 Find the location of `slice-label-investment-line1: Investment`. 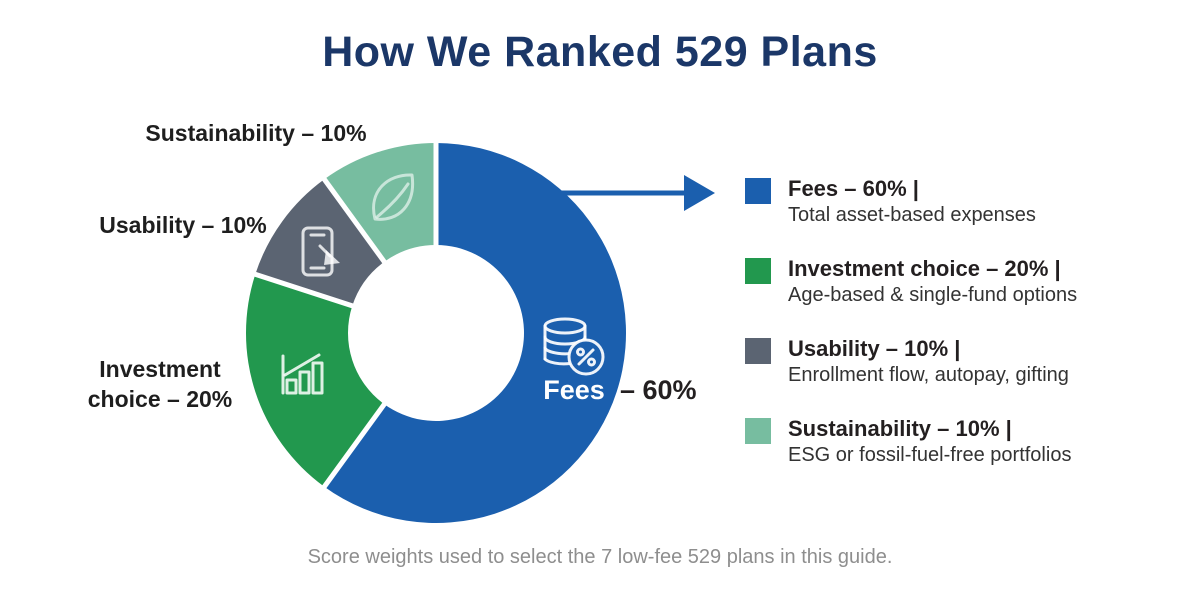

slice-label-investment-line1: Investment is located at coordinates (160, 369).